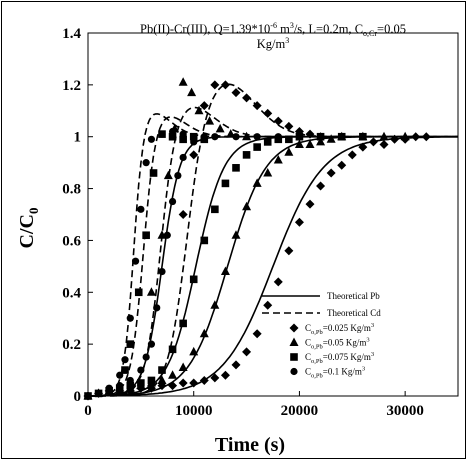 The height and width of the screenshot is (462, 469). What do you see at coordinates (273, 43) in the screenshot?
I see `chart-title-line2: Kg/m3` at bounding box center [273, 43].